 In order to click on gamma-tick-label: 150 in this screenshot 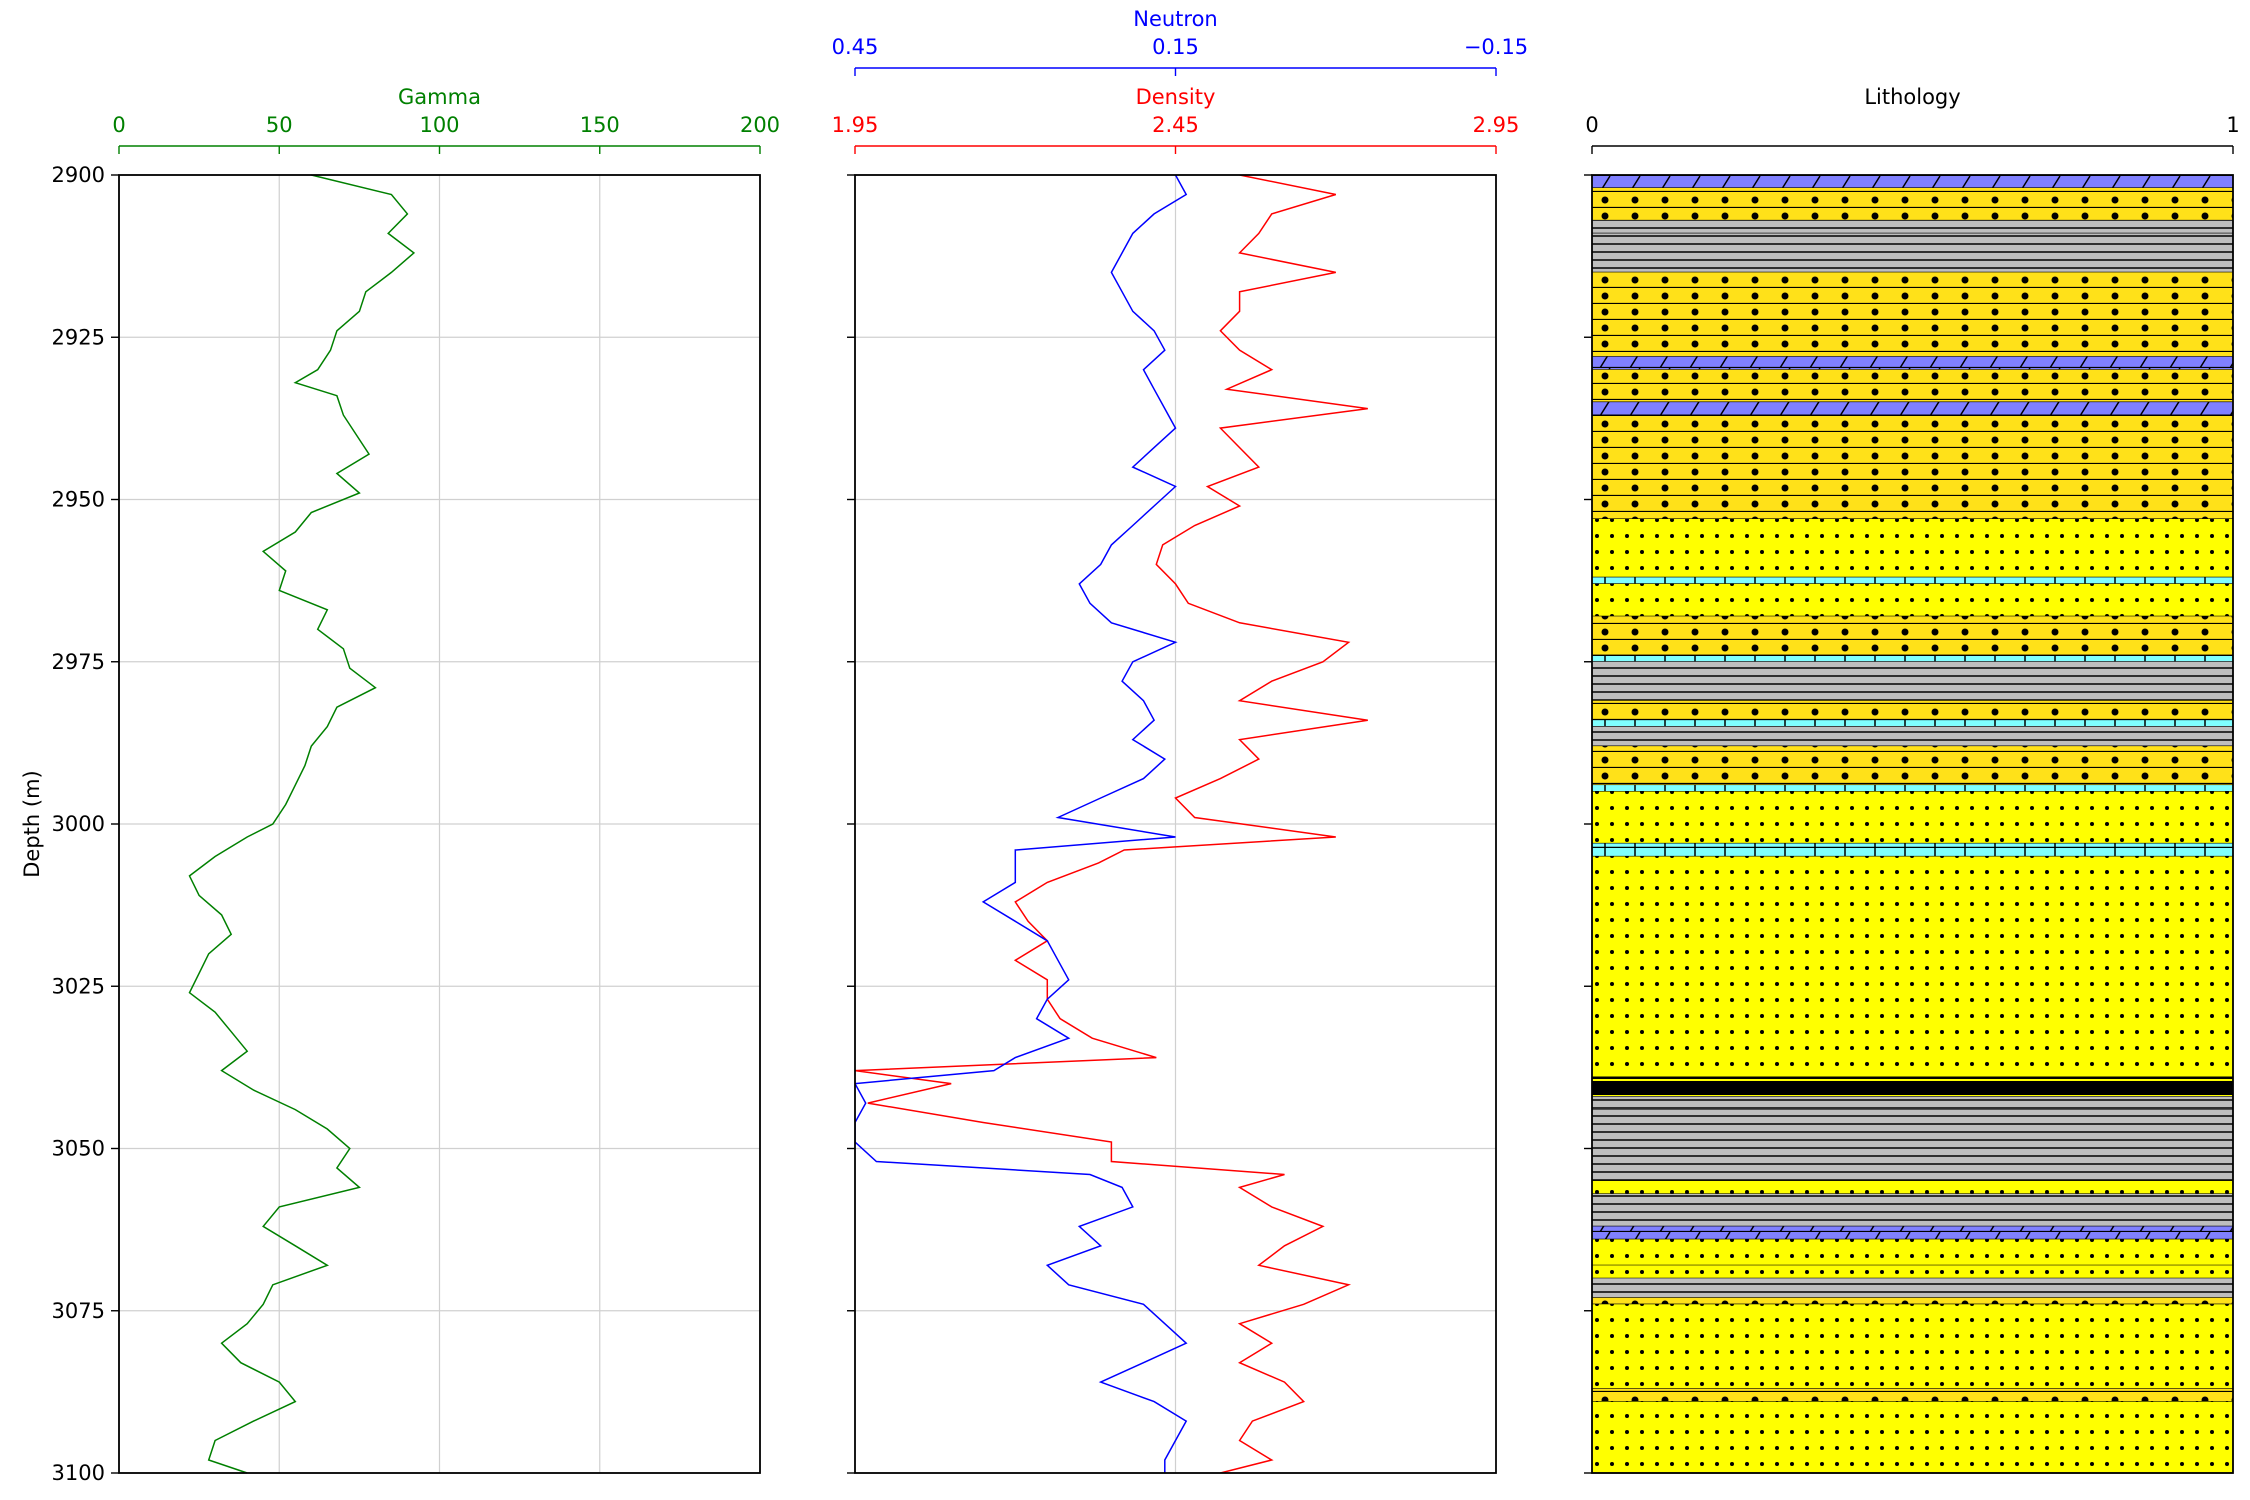, I will do `click(600, 125)`.